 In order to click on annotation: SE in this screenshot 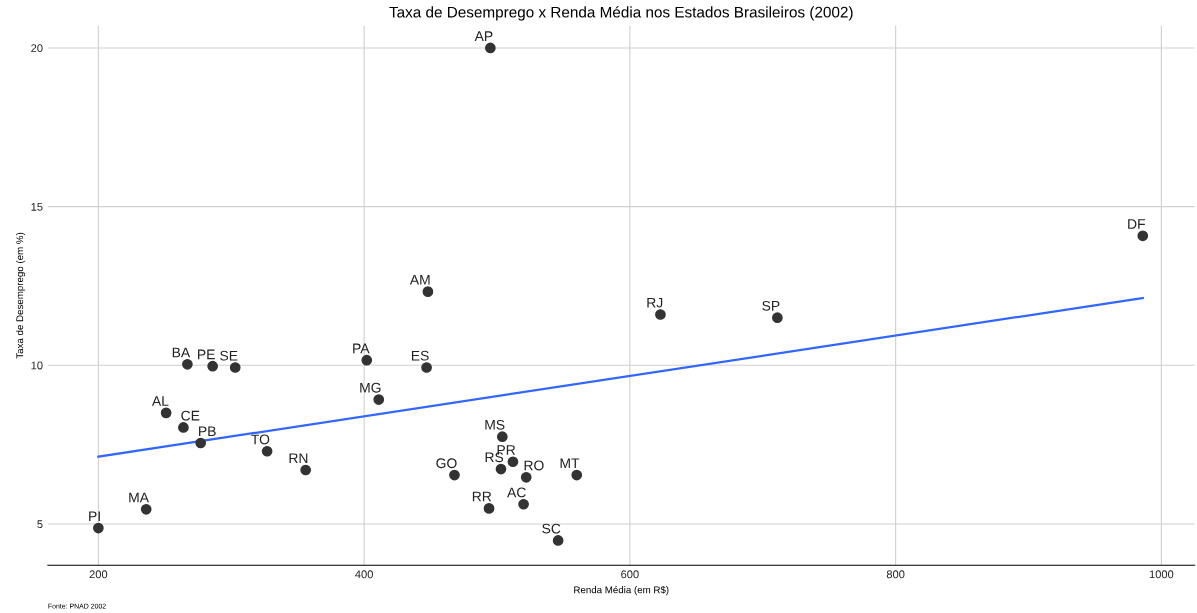, I will do `click(229, 355)`.